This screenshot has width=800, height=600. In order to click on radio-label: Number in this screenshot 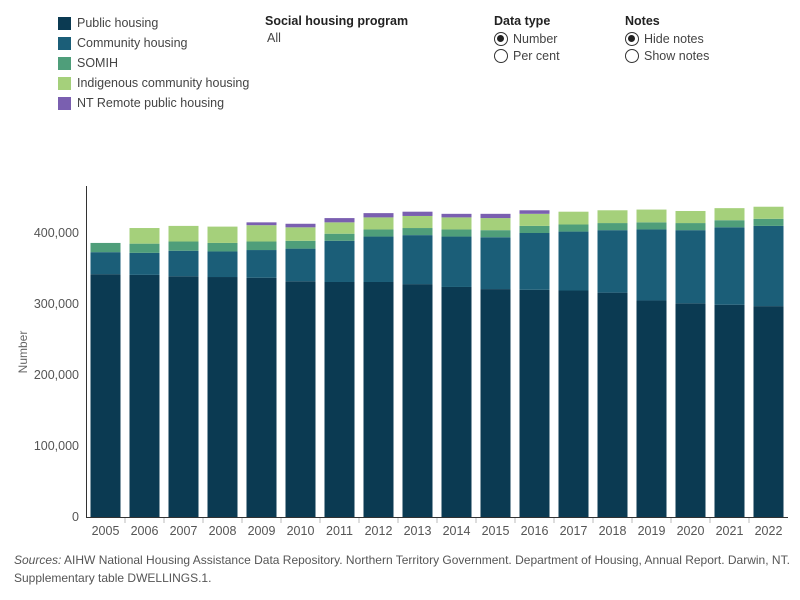, I will do `click(535, 38)`.